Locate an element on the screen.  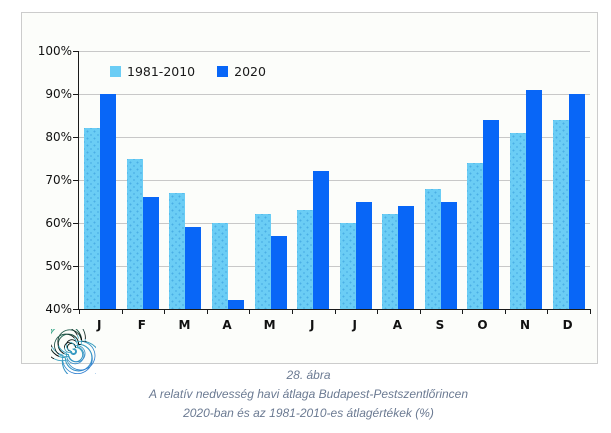
legend-item-1981-2010: 1981-2010 is located at coordinates (152, 71).